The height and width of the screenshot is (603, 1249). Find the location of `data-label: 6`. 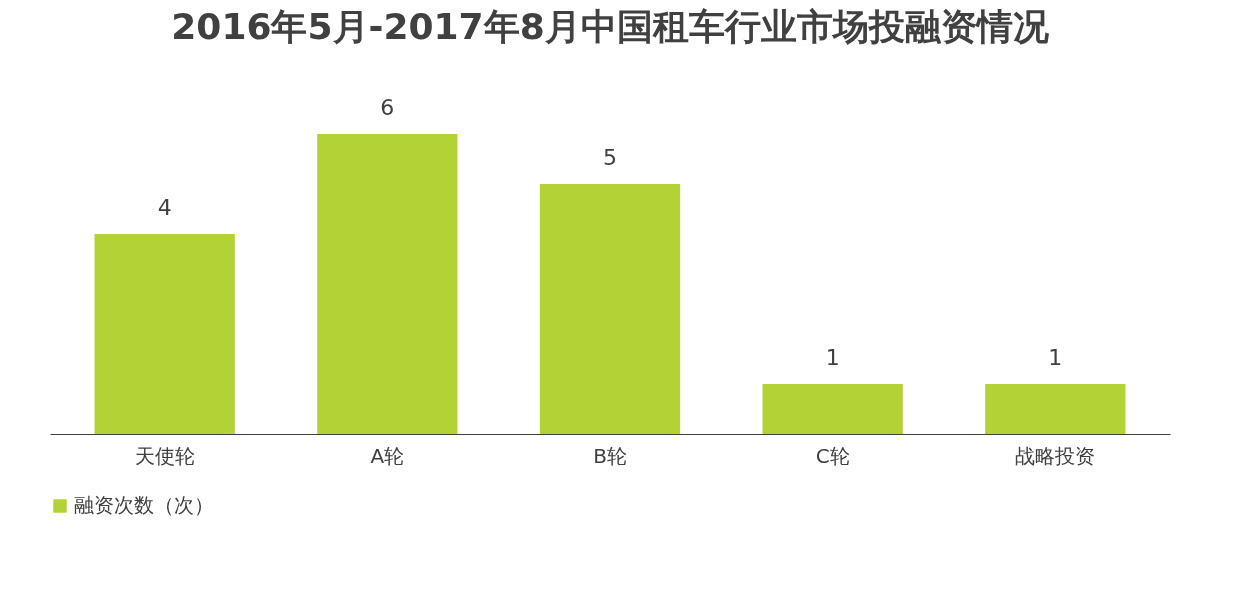

data-label: 6 is located at coordinates (387, 107).